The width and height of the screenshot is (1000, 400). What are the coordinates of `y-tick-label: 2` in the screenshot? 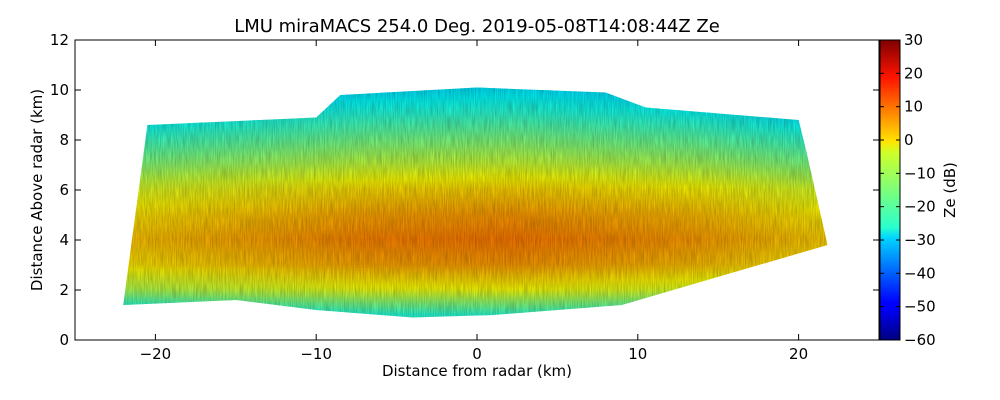 It's located at (64, 290).